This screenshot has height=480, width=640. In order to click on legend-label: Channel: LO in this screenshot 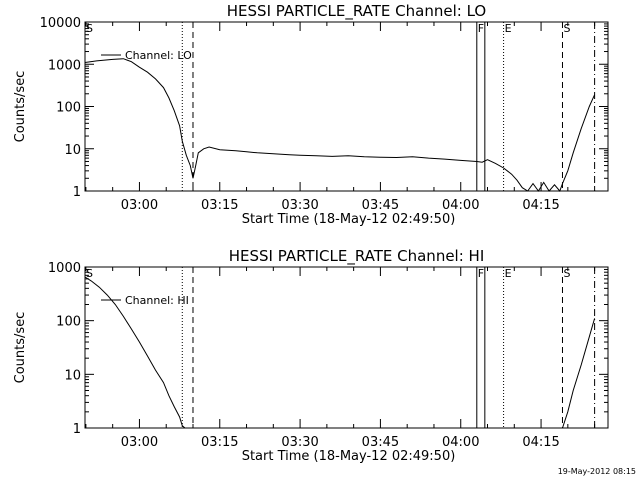, I will do `click(158, 55)`.